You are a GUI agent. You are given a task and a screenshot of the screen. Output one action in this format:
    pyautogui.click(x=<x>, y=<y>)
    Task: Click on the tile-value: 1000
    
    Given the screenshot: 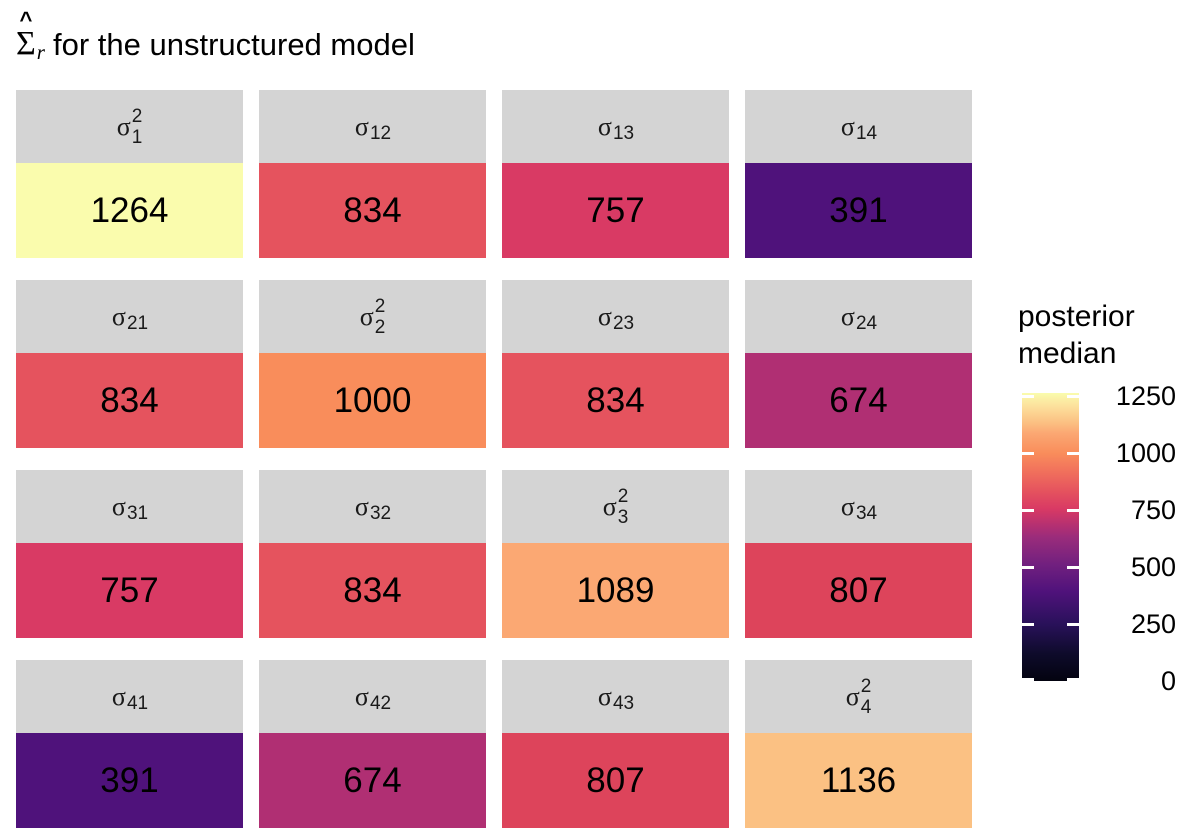 What is the action you would take?
    pyautogui.click(x=372, y=400)
    